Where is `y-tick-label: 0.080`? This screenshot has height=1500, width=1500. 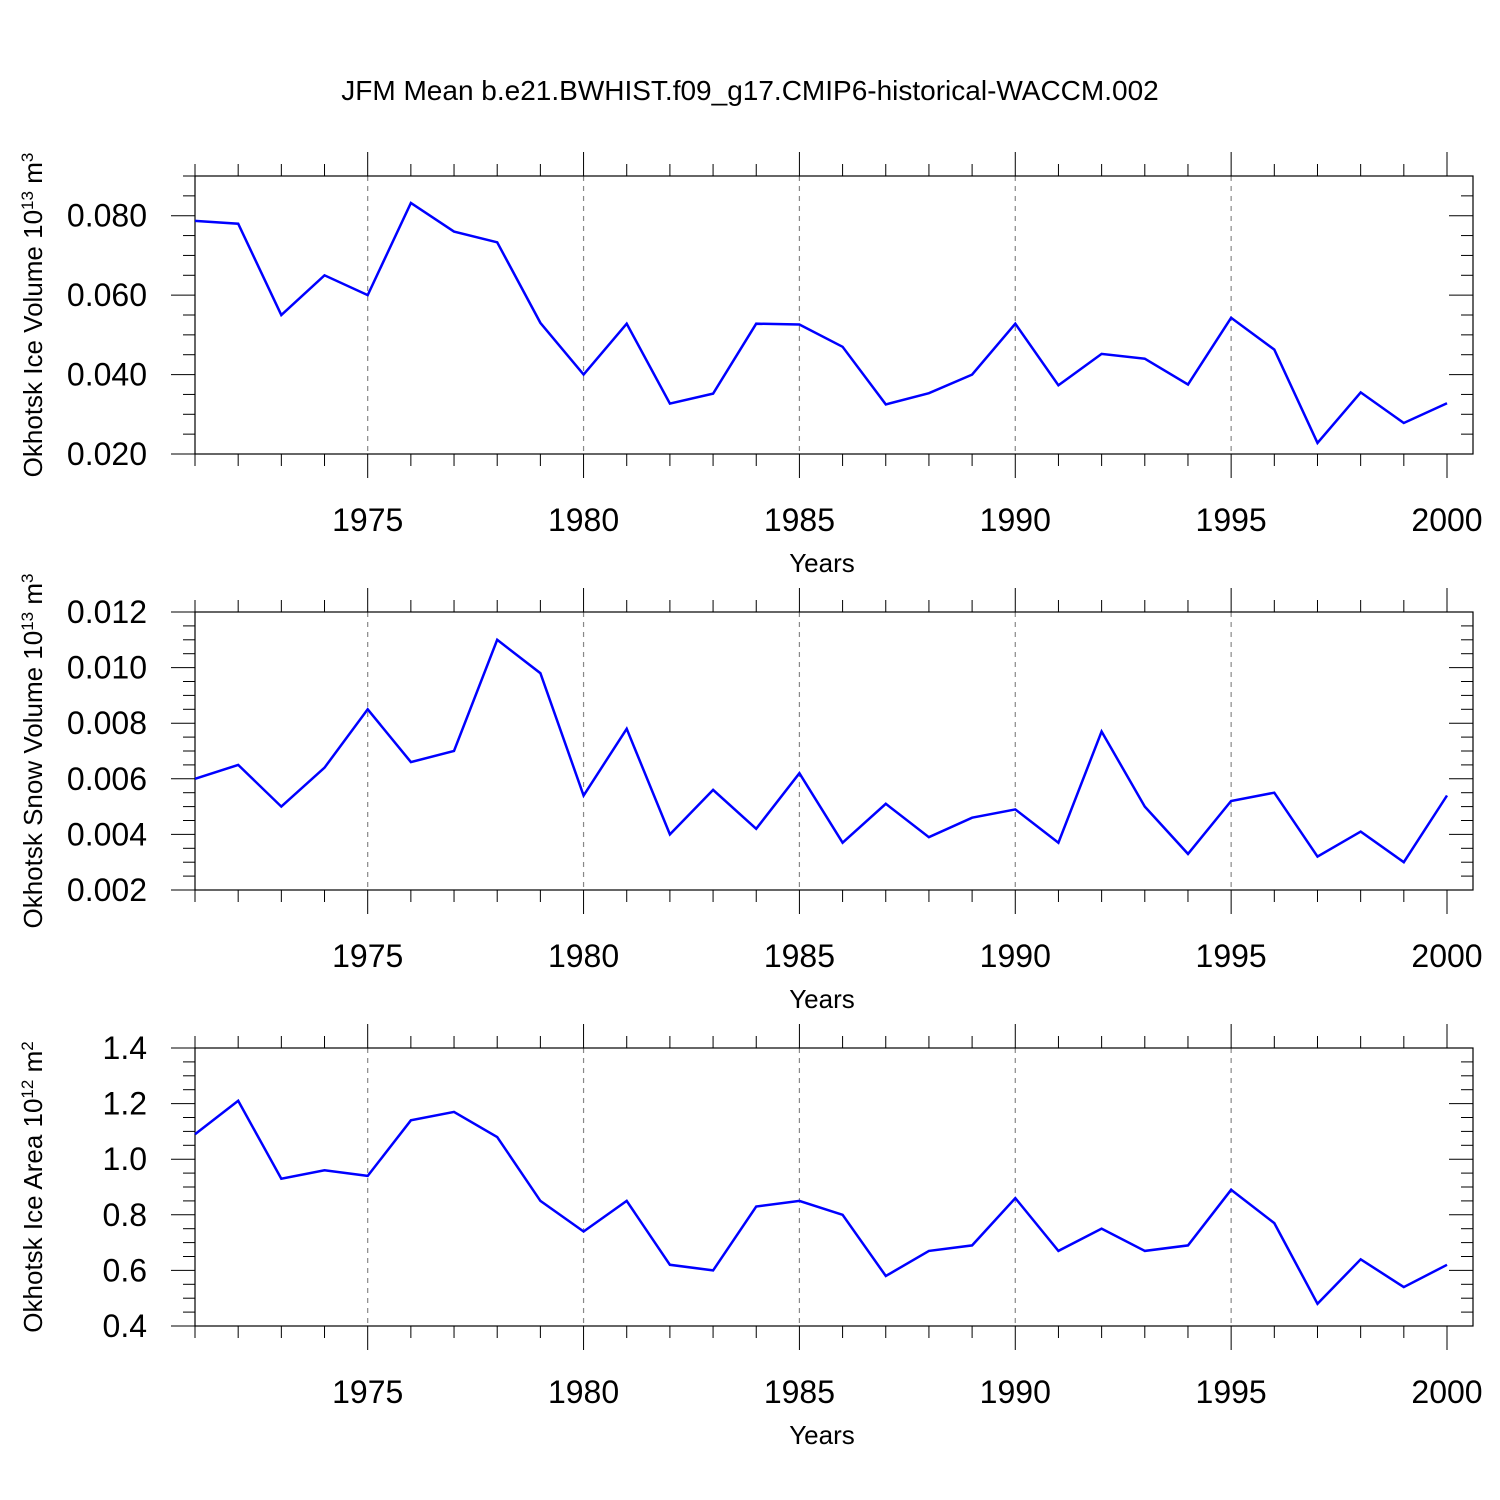 y-tick-label: 0.080 is located at coordinates (107, 216).